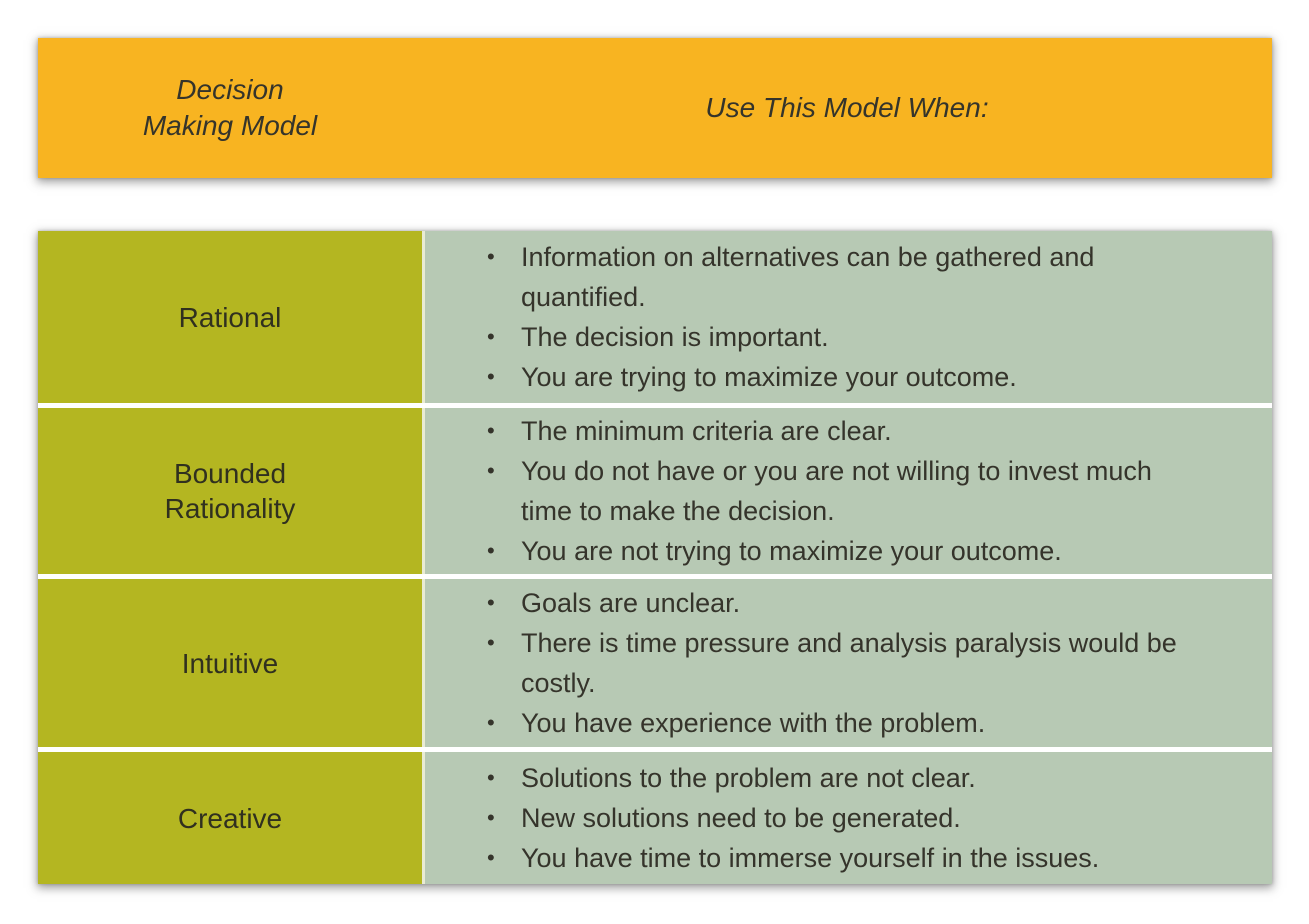 Image resolution: width=1309 pixels, height=924 pixels. I want to click on model-name-line: Bounded, so click(230, 473).